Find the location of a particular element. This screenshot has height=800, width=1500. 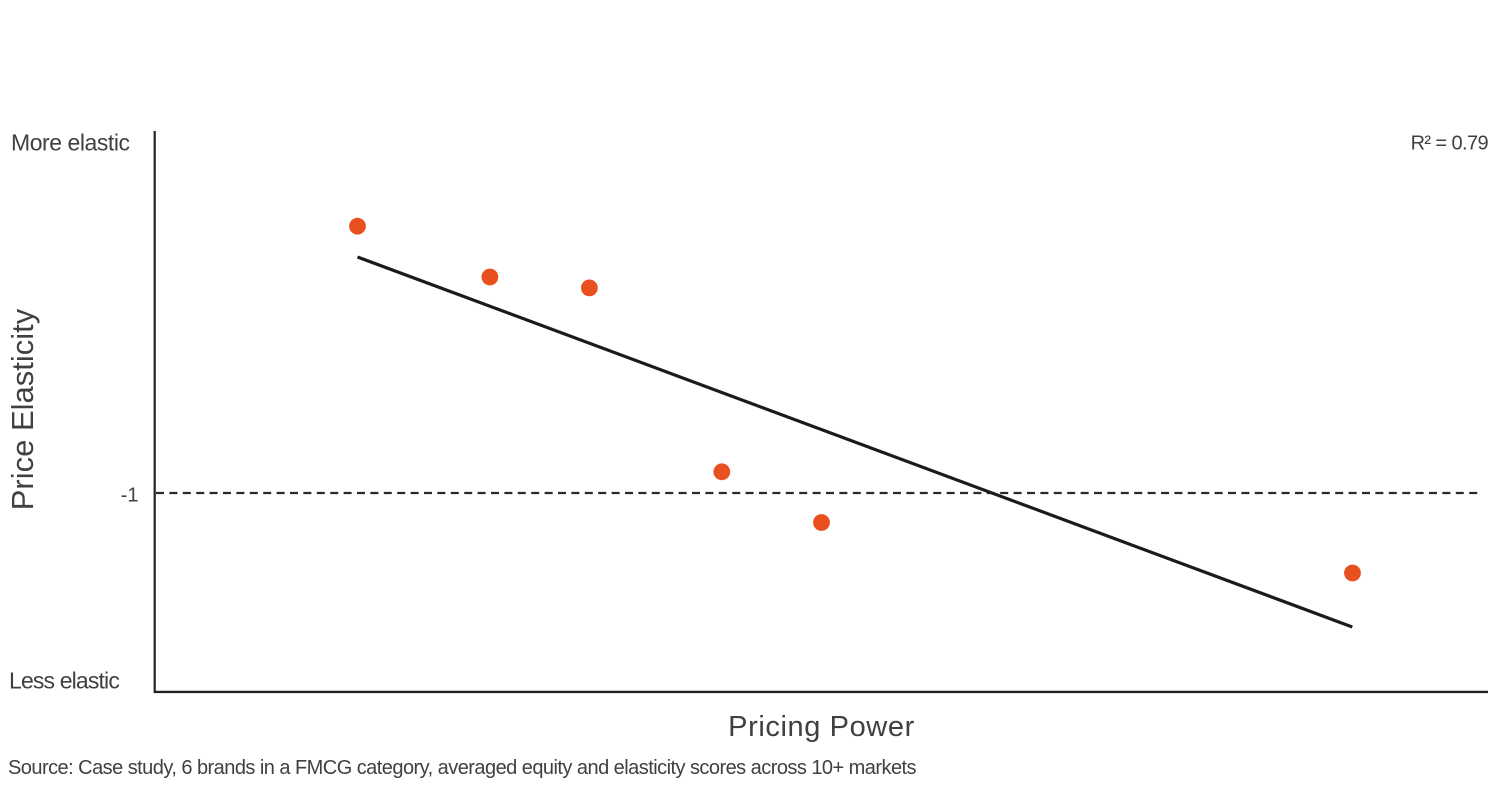

svg-text: Less elastic is located at coordinates (64, 681).